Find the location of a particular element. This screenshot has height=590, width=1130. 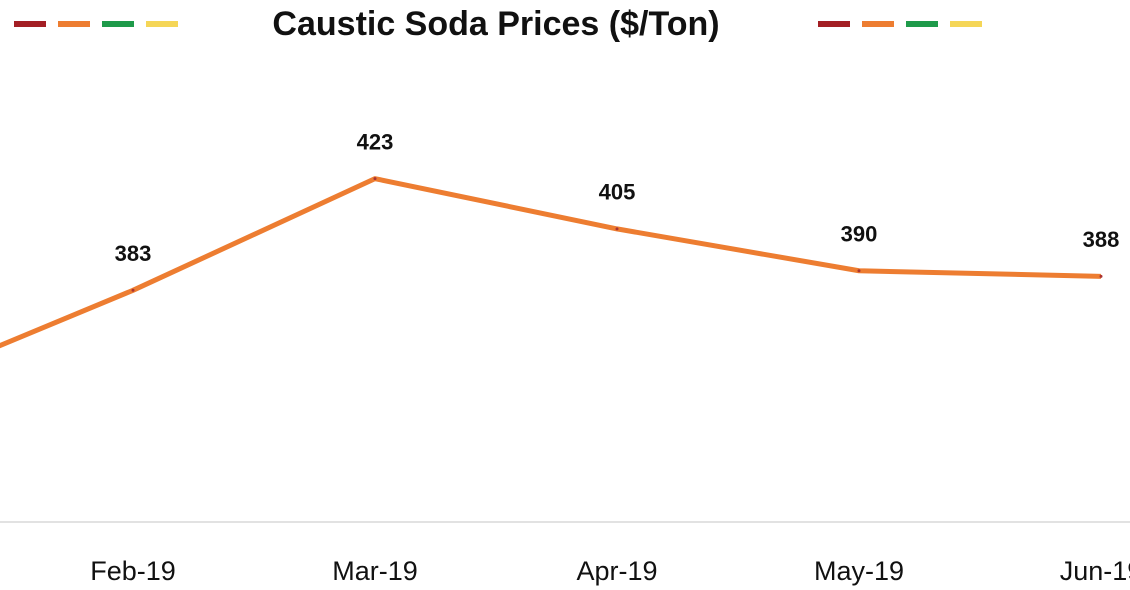

chart-title: Caustic Soda Prices ($/Ton) is located at coordinates (495, 24).